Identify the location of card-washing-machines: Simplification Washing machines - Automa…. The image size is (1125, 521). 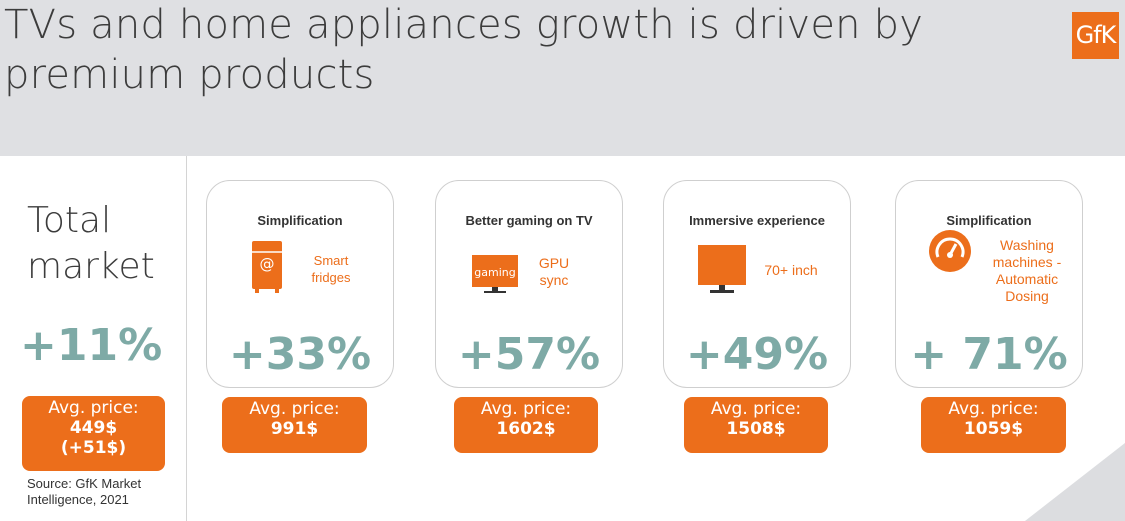
(989, 284).